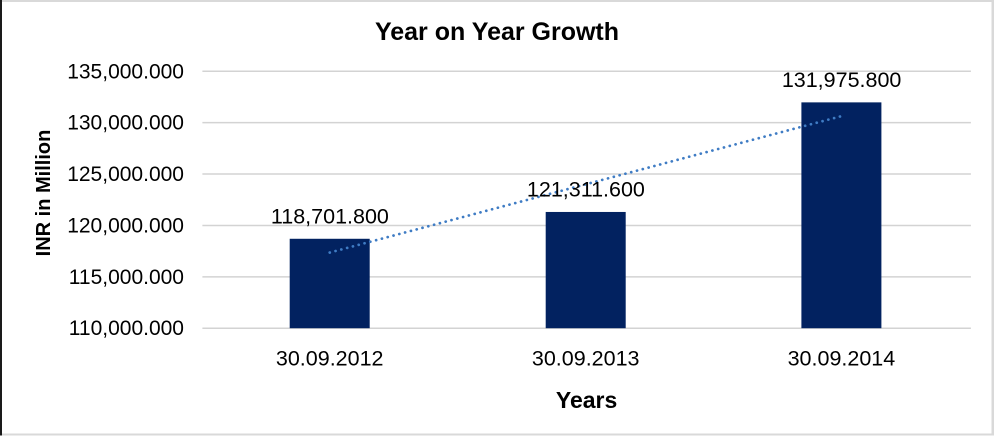 This screenshot has height=442, width=994. What do you see at coordinates (126, 277) in the screenshot?
I see `svg-text: 115,000.000` at bounding box center [126, 277].